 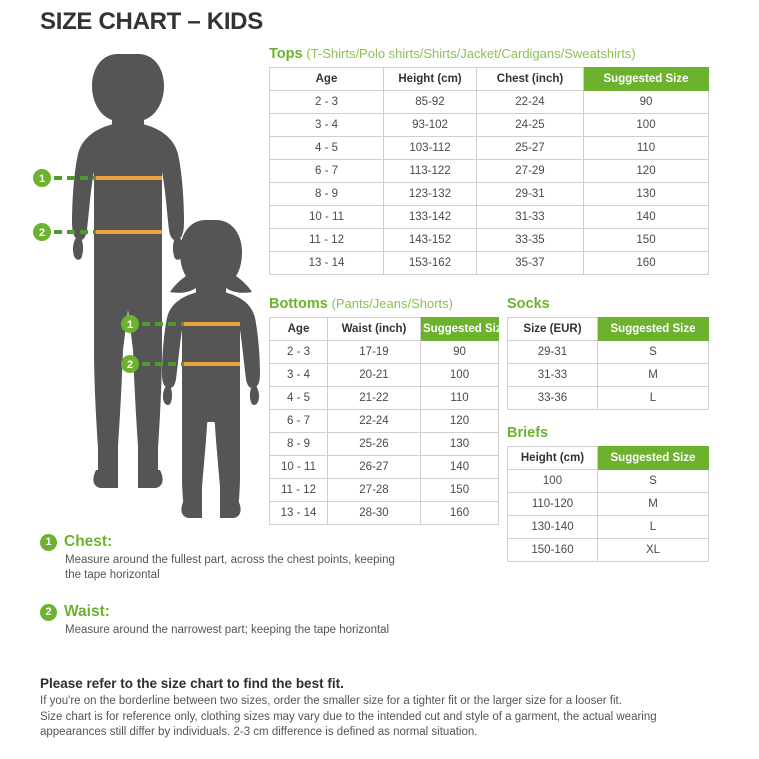 I want to click on table-row: 4 - 5 21-22 110, so click(x=384, y=397).